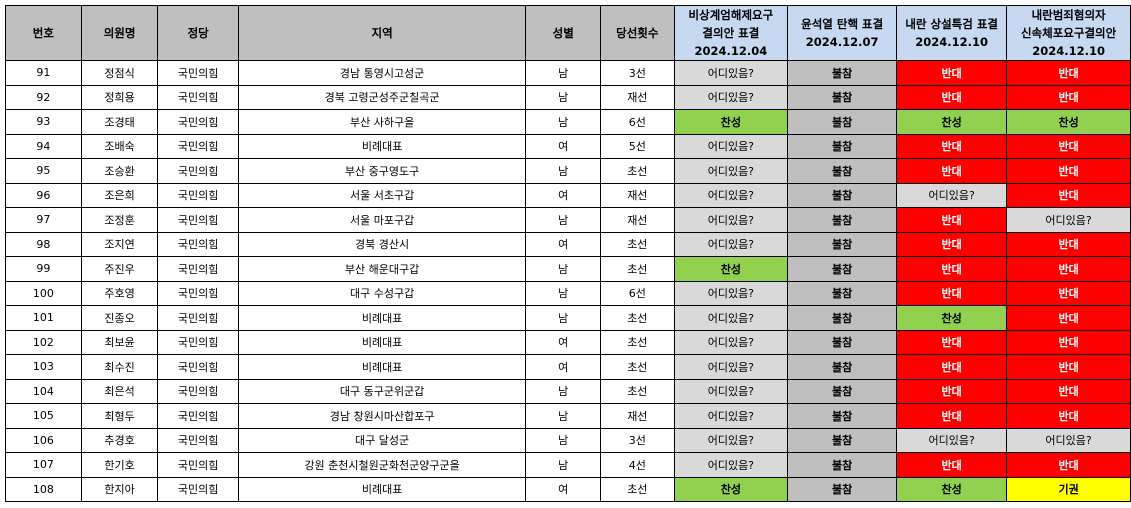  I want to click on table-row: 106 추경호 국민의힘 대구 달성군 남 3선 어디있음? 불참 어디있음? 어디있음?, so click(568, 440).